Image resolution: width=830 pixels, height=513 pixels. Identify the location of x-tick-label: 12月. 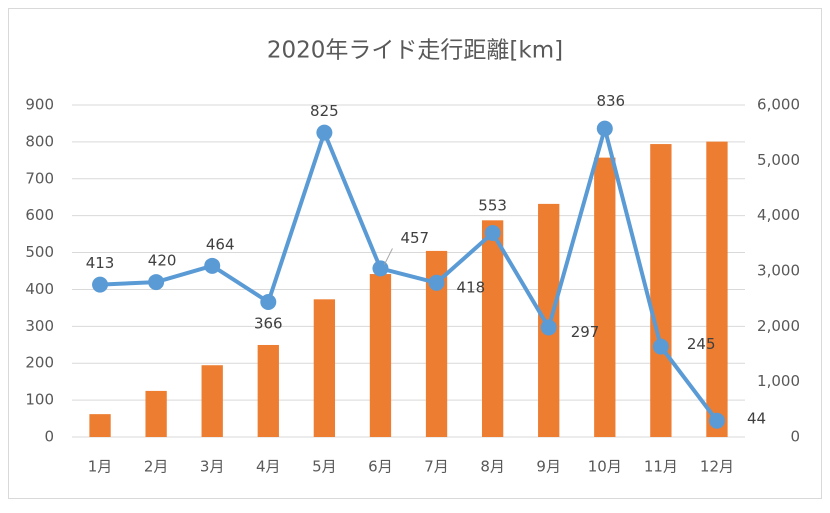
(717, 467).